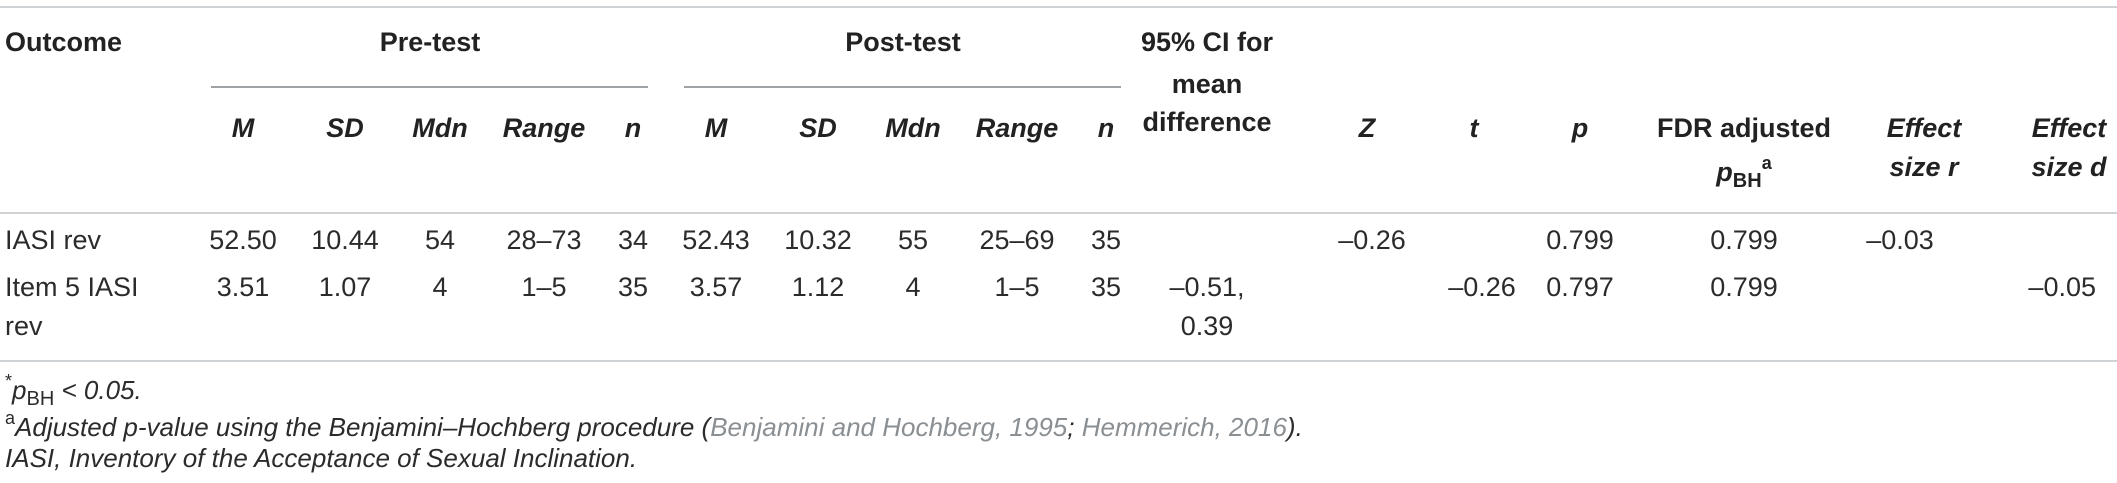 The image size is (2117, 483). What do you see at coordinates (1744, 128) in the screenshot?
I see `header-fdr-line1: FDR adjusted` at bounding box center [1744, 128].